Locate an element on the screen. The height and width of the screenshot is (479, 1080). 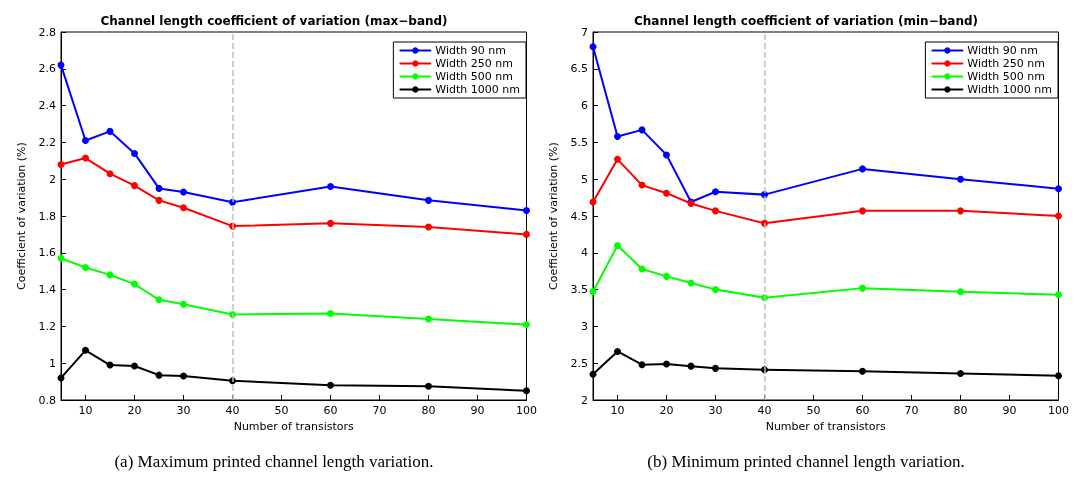
y-tick-label: 6.5 is located at coordinates (579, 69).